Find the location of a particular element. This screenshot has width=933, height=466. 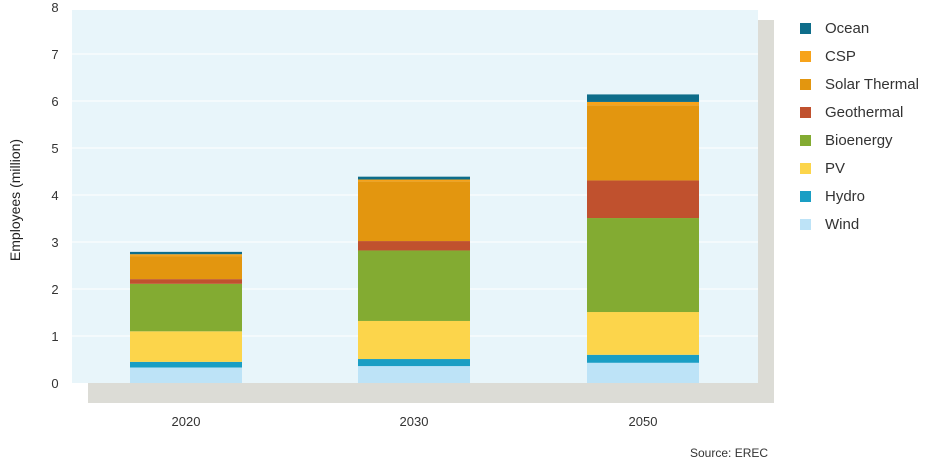

bar-segment-pv-2030 is located at coordinates (414, 340).